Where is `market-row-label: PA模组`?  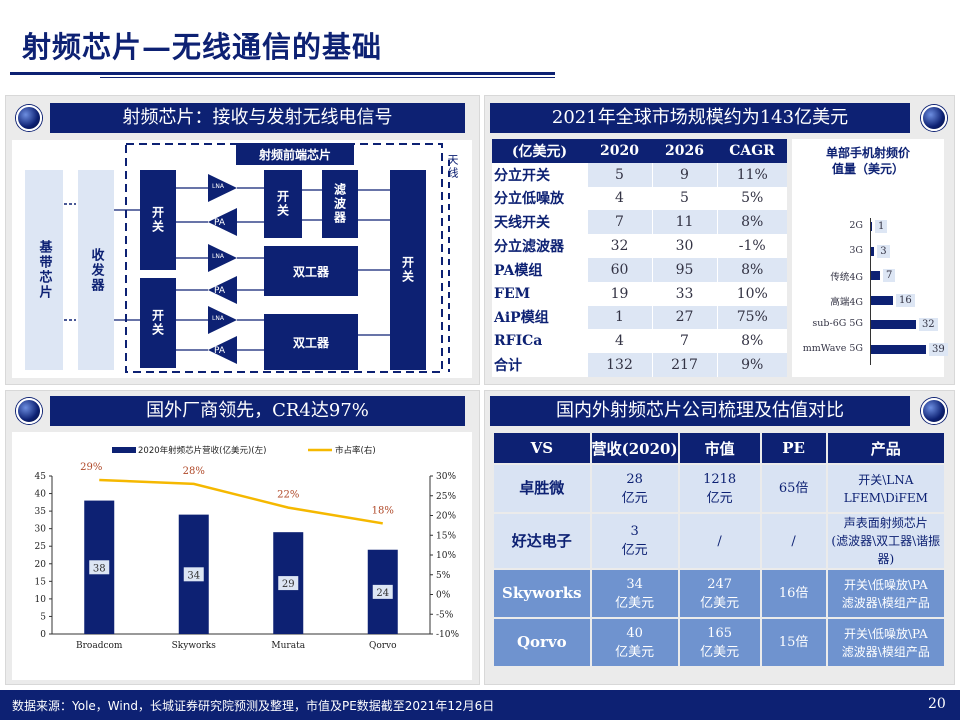
market-row-label: PA模组 is located at coordinates (539, 269).